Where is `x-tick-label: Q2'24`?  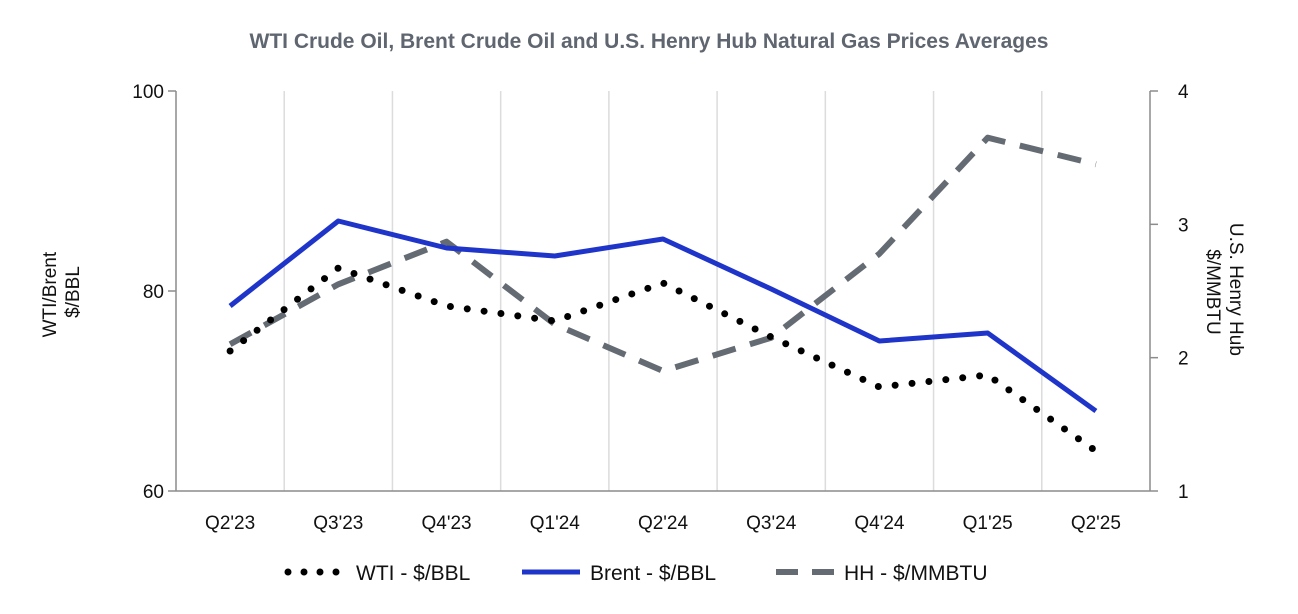
x-tick-label: Q2'24 is located at coordinates (663, 523).